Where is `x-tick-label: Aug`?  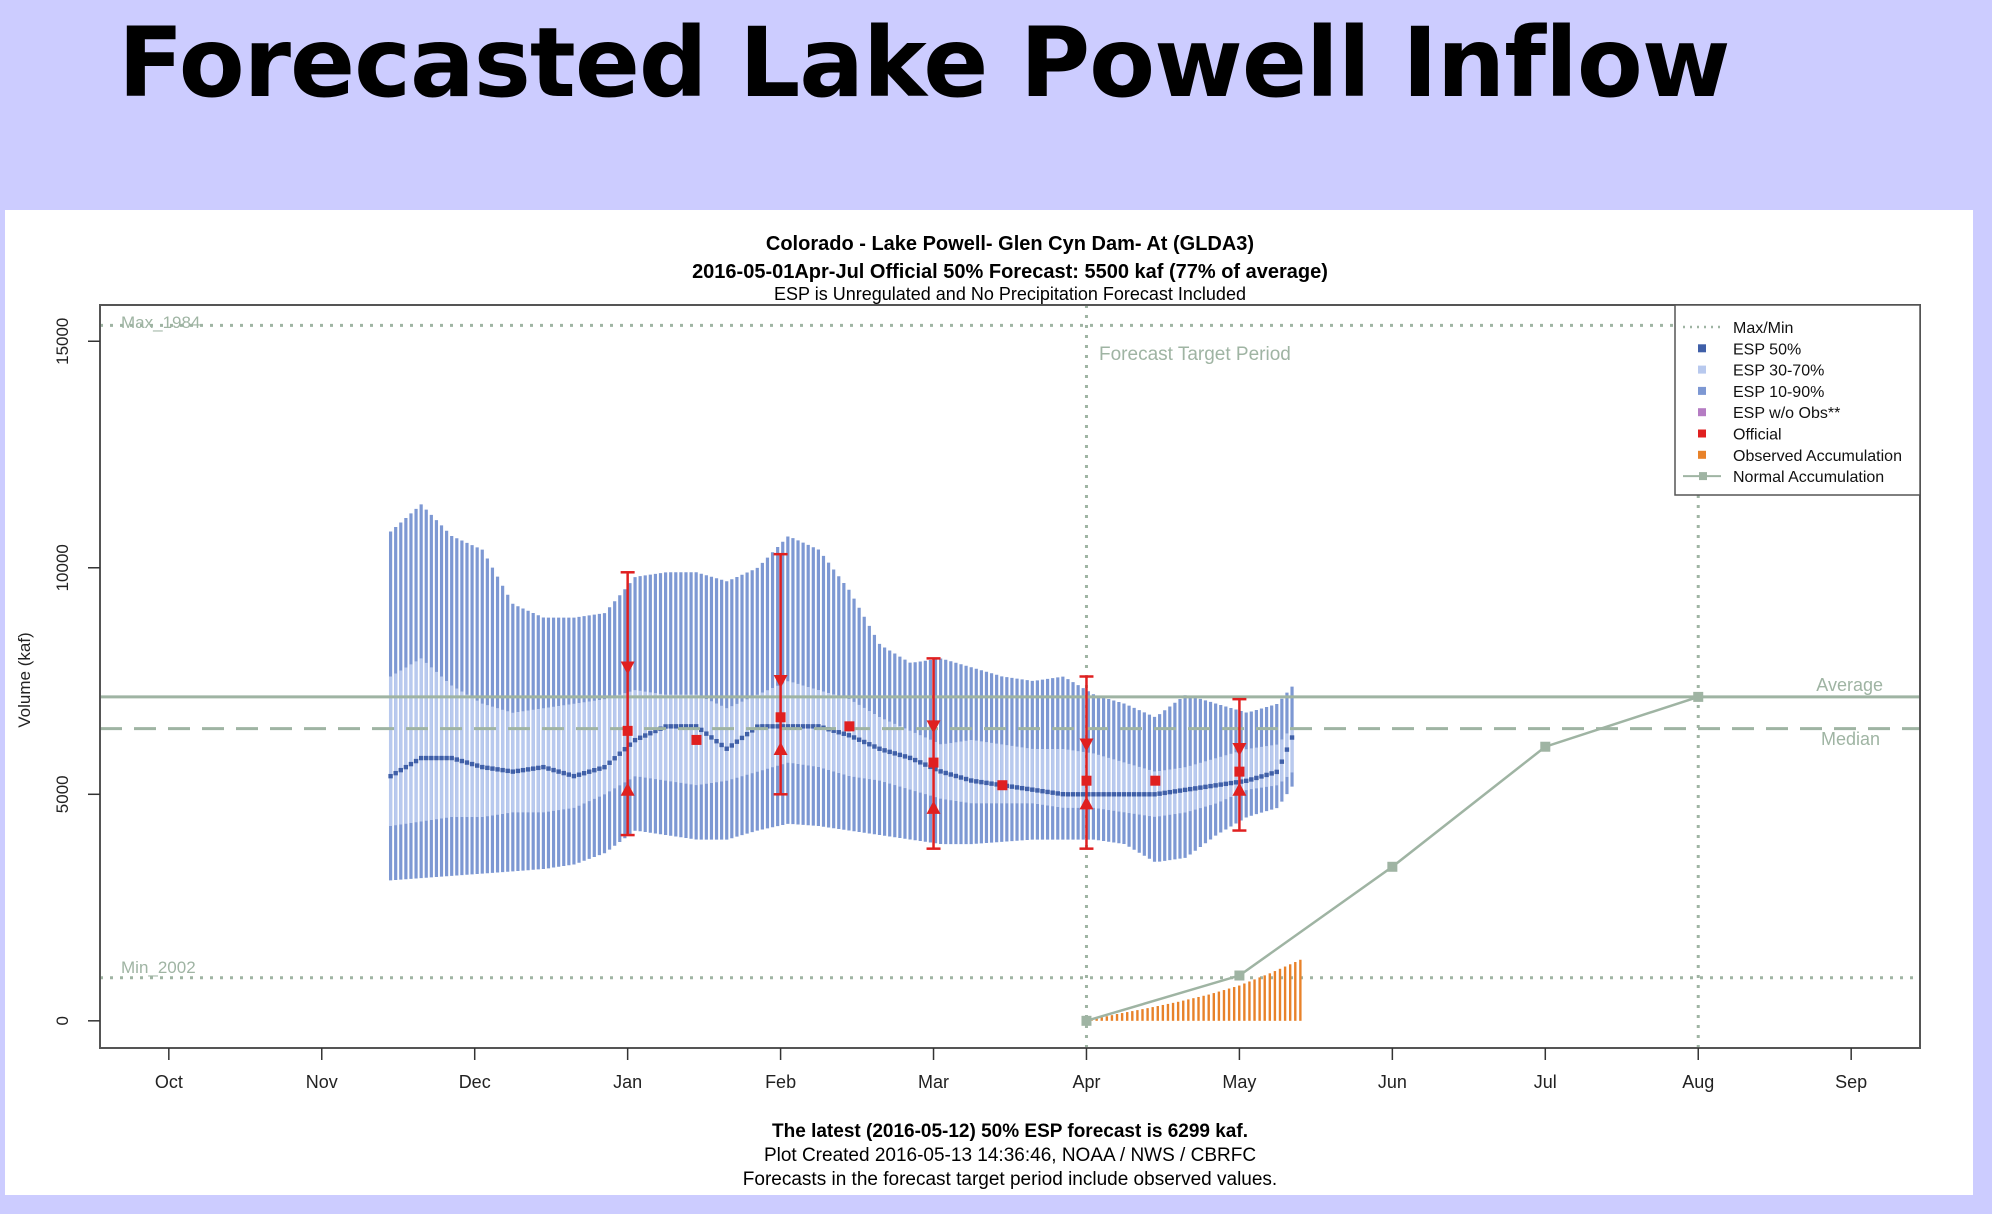 x-tick-label: Aug is located at coordinates (1698, 1082).